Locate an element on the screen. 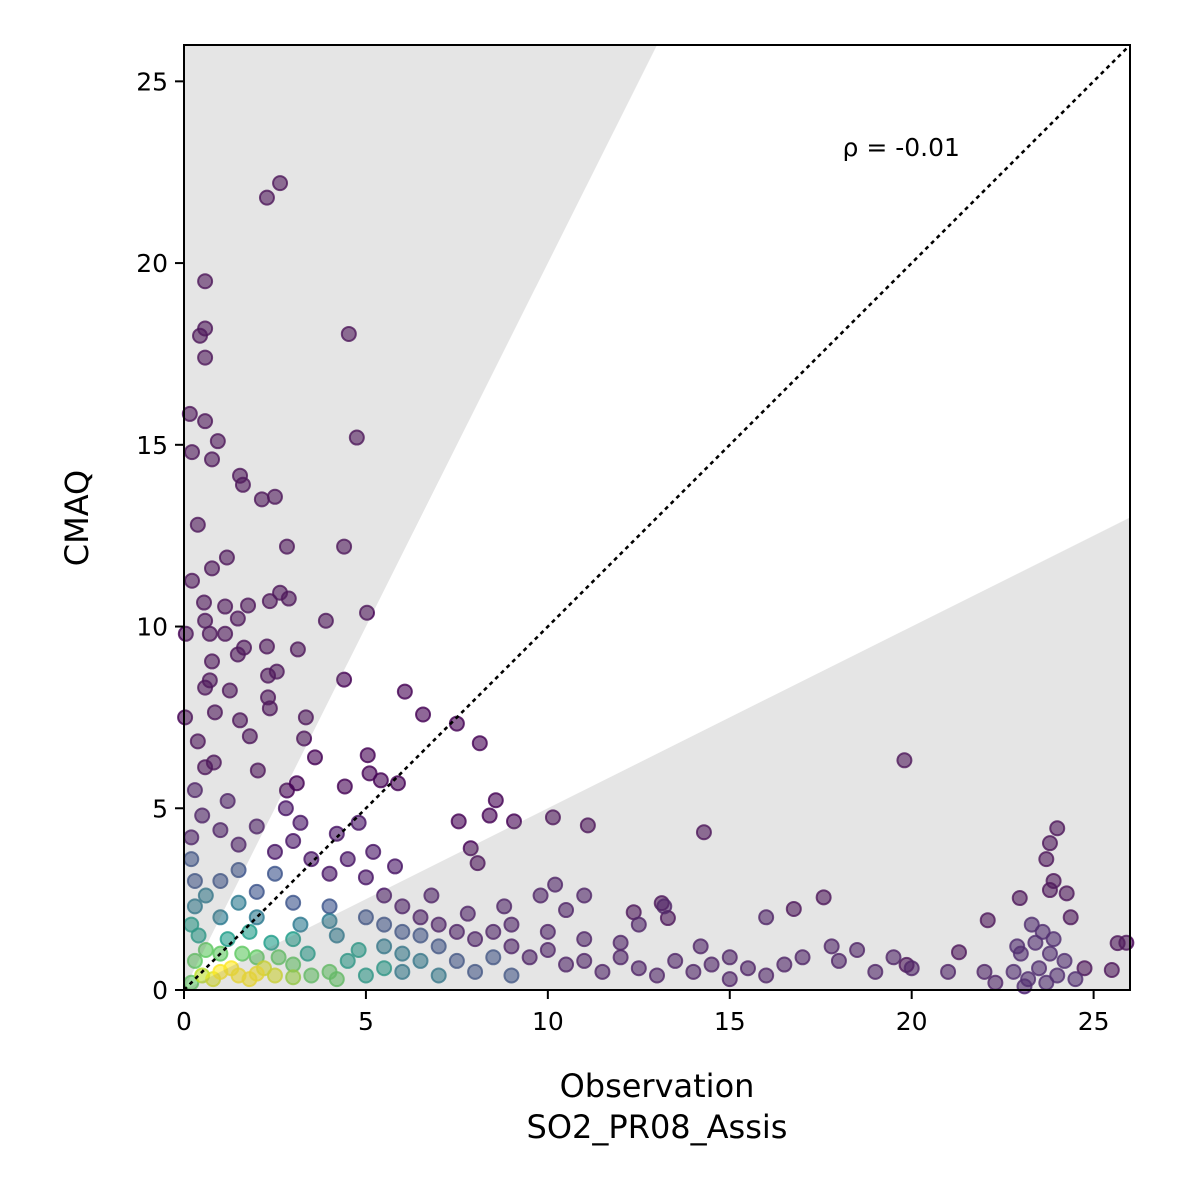  y-axis-ticks: 0 5 10 15 20 25 is located at coordinates (160, 536).